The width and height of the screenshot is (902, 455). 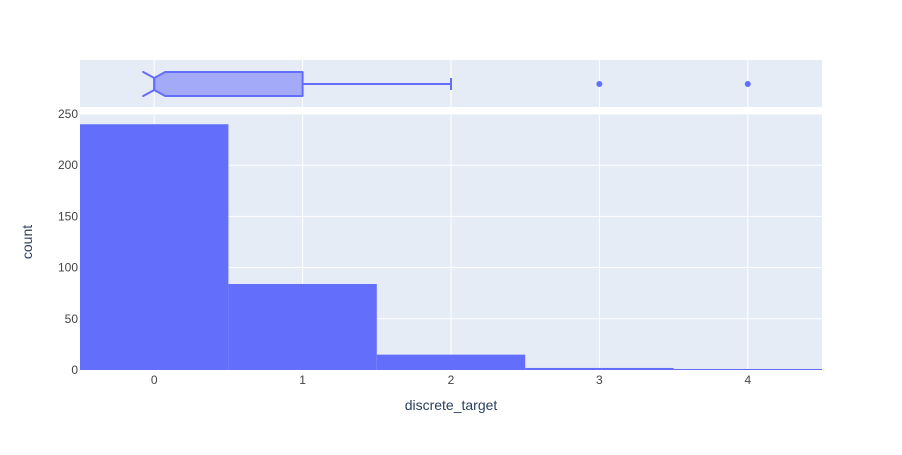 What do you see at coordinates (68, 165) in the screenshot?
I see `y-tick-label: 200` at bounding box center [68, 165].